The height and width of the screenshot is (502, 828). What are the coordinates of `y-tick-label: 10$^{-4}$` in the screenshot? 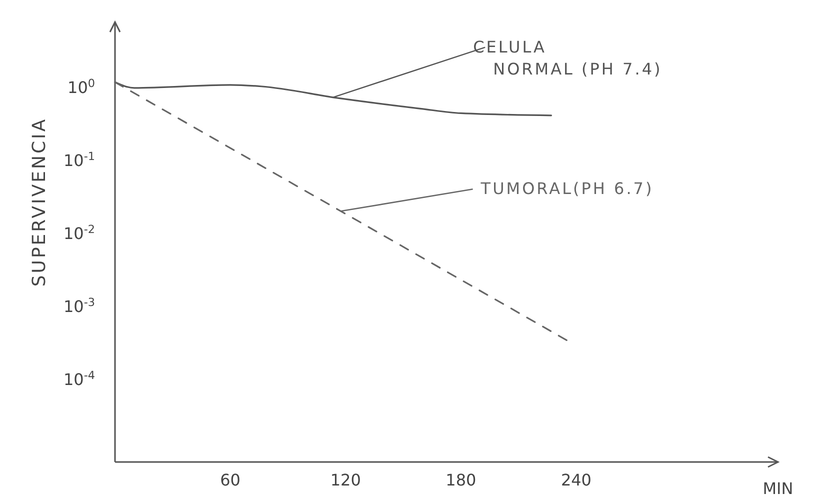 It's located at (79, 379).